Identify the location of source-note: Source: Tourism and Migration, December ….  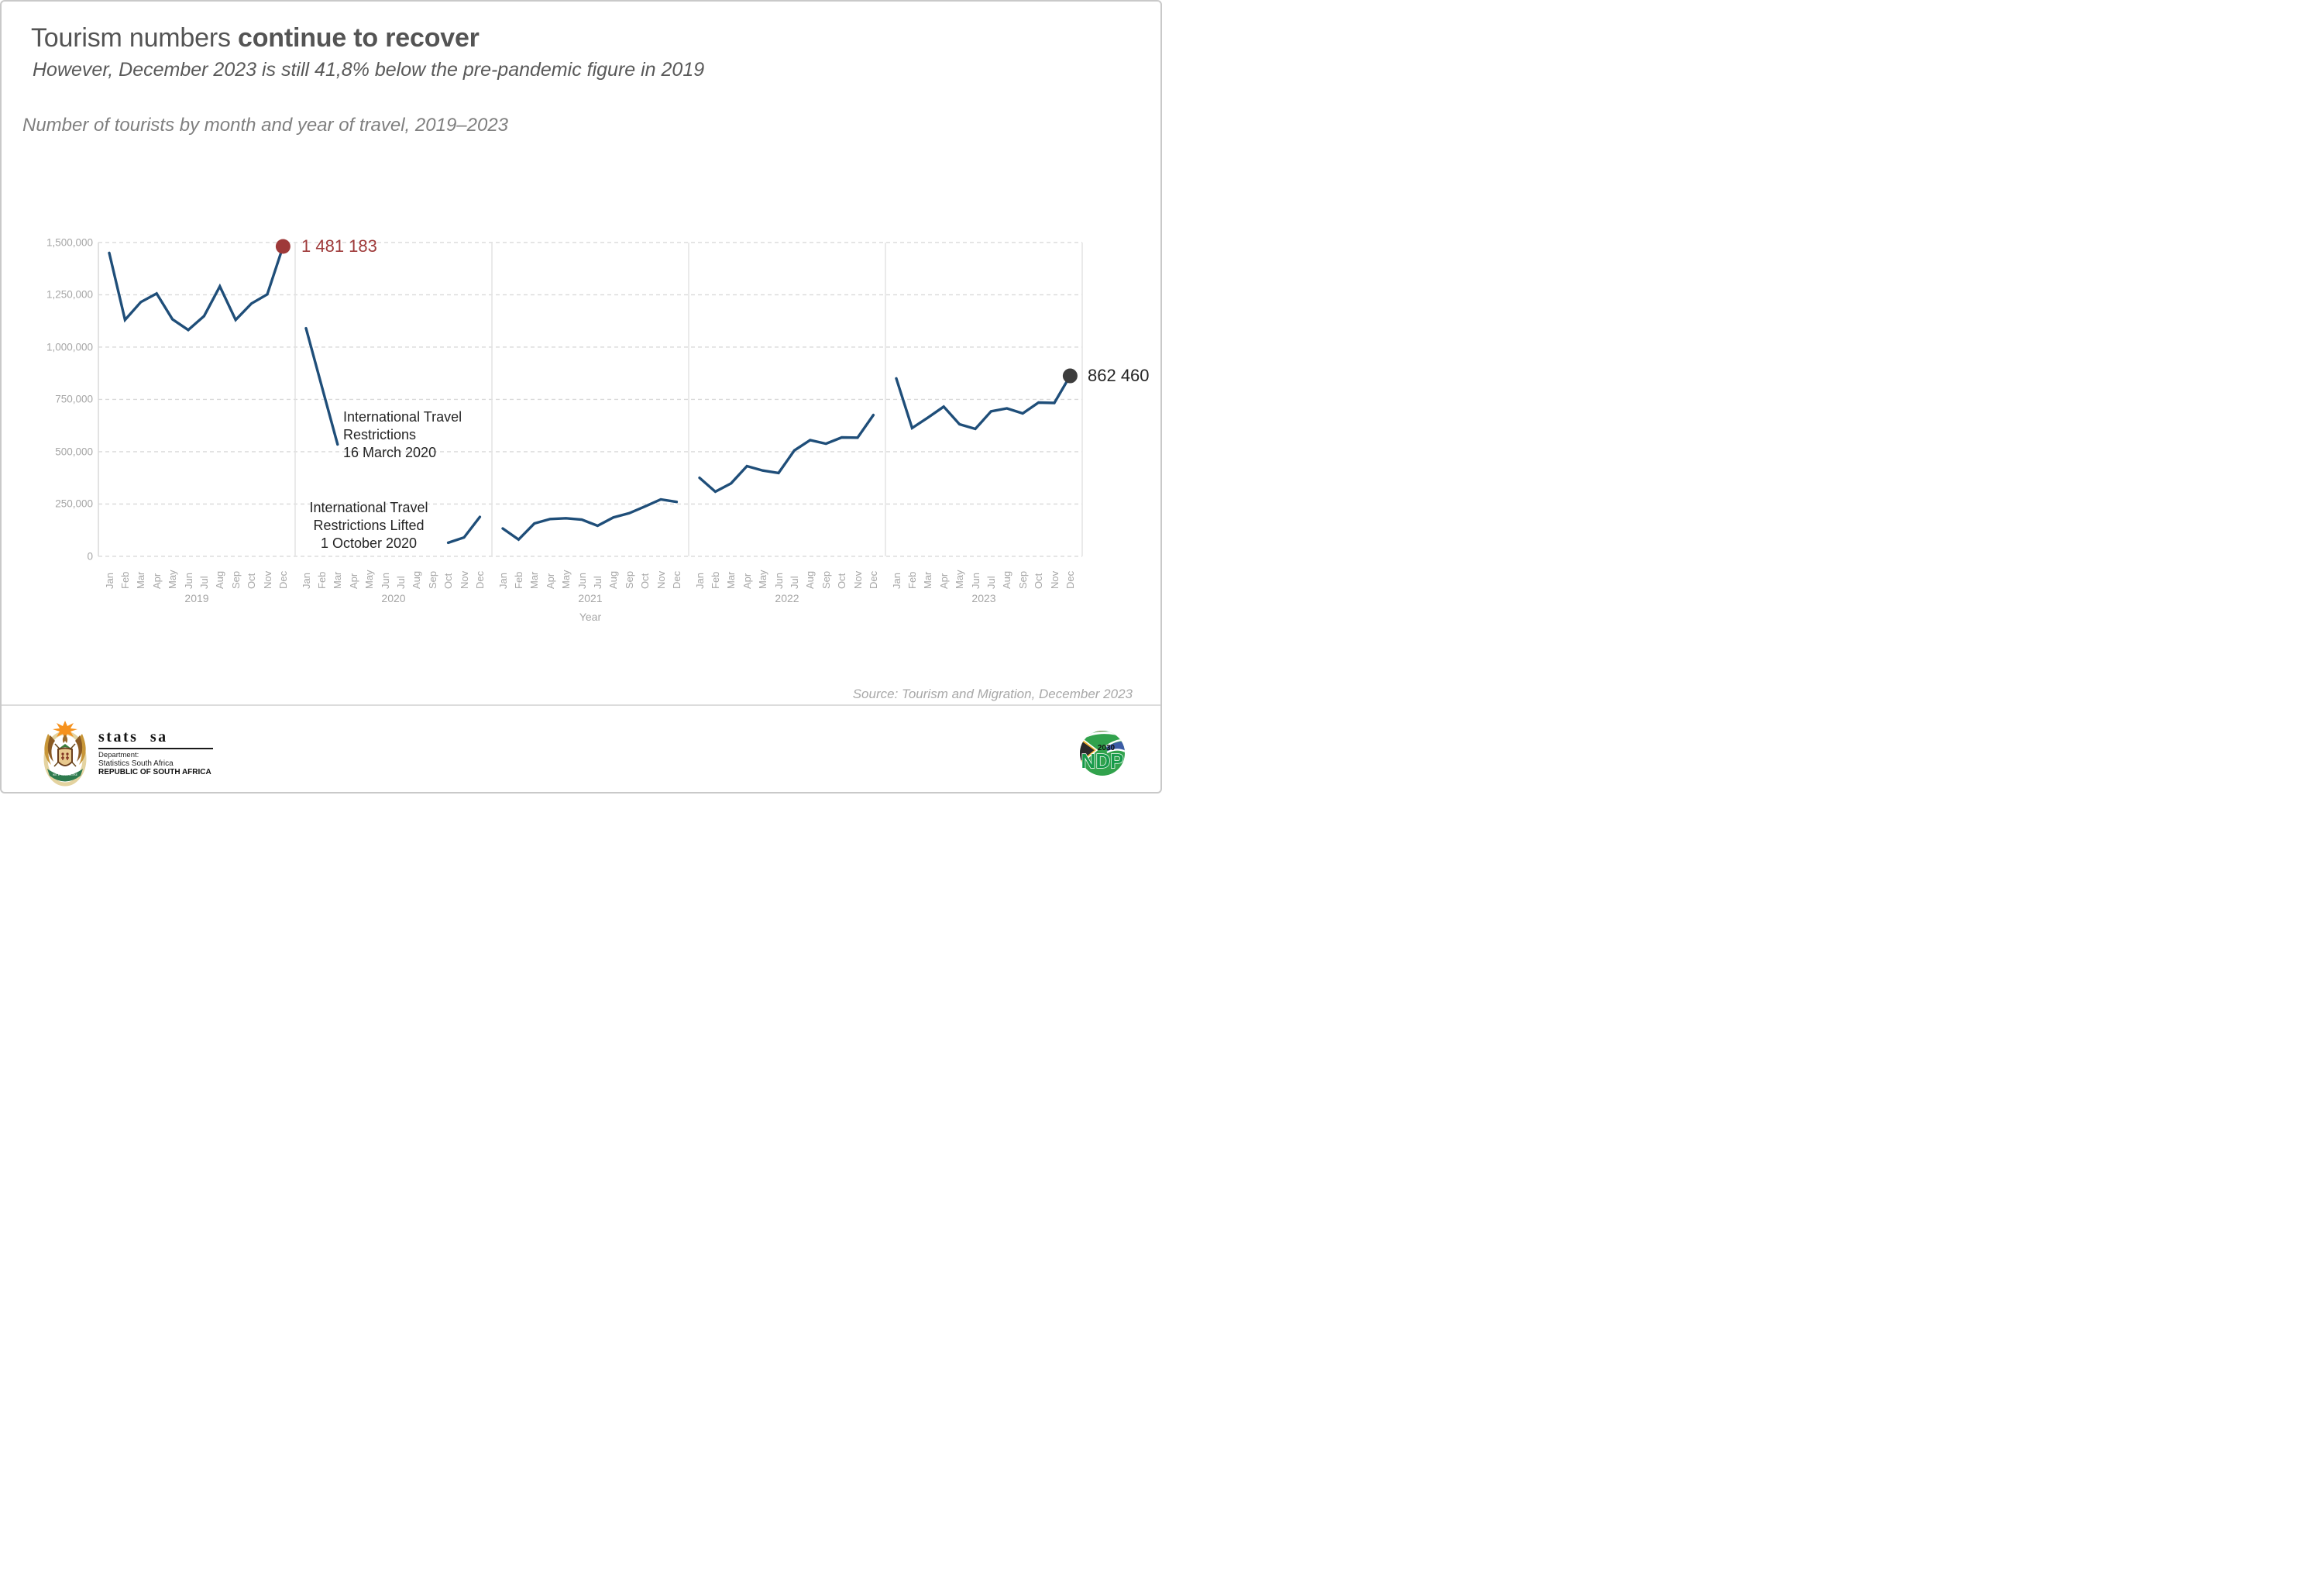
(992, 694).